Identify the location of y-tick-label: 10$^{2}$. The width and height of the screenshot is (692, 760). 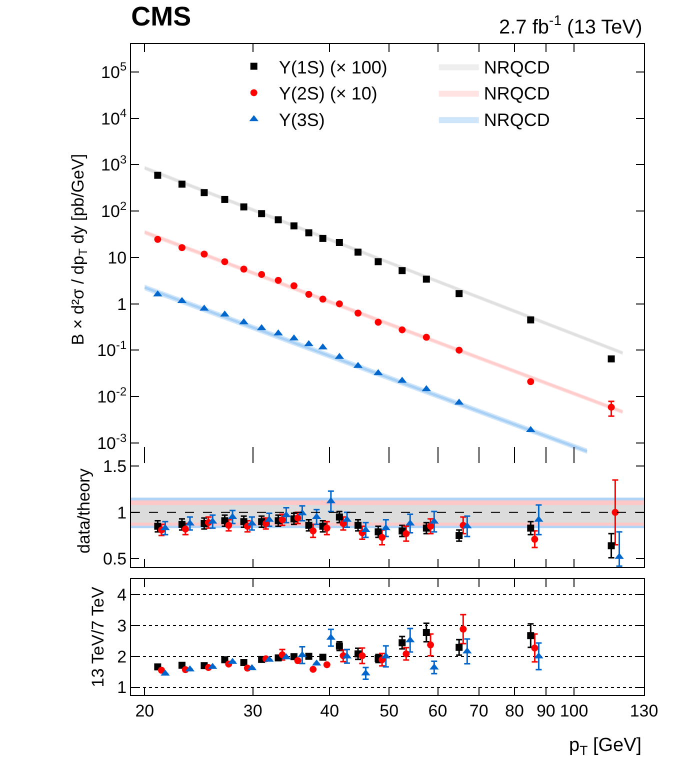
(114, 210).